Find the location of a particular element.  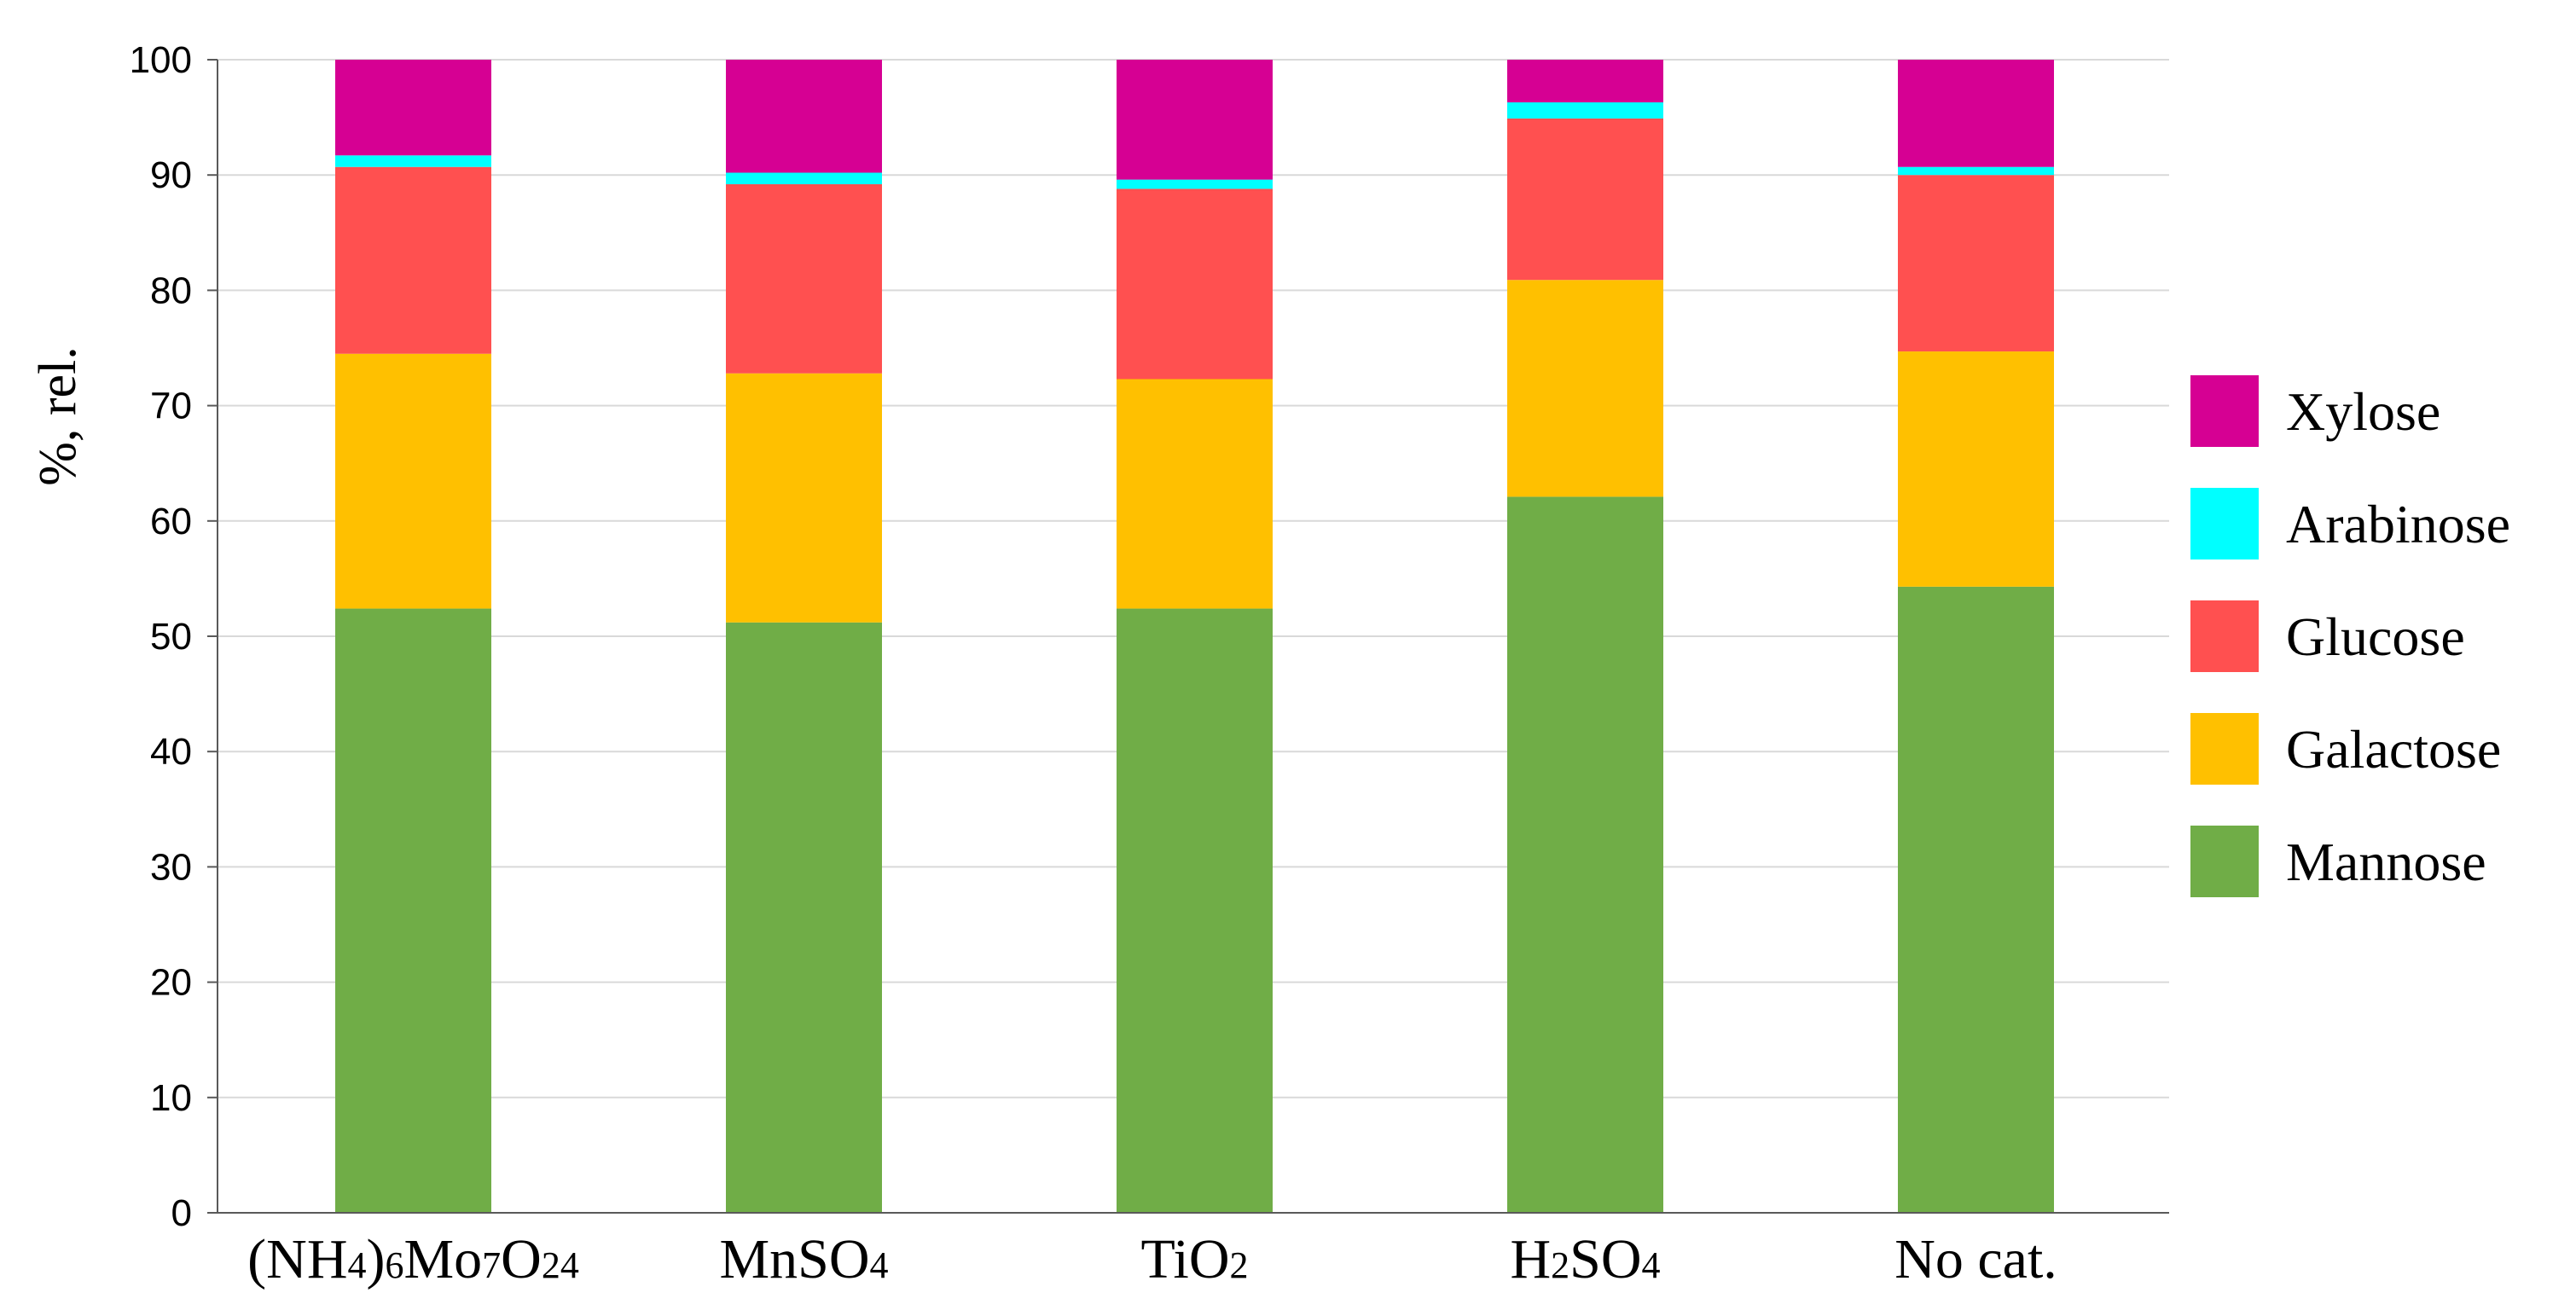

legend-label-galactose: Galactose is located at coordinates (2393, 749).